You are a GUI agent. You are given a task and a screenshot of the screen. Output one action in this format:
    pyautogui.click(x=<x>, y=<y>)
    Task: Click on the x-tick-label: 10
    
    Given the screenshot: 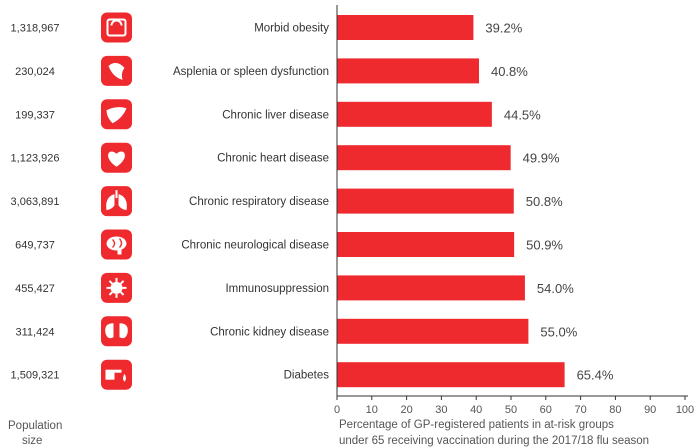 What is the action you would take?
    pyautogui.click(x=372, y=410)
    